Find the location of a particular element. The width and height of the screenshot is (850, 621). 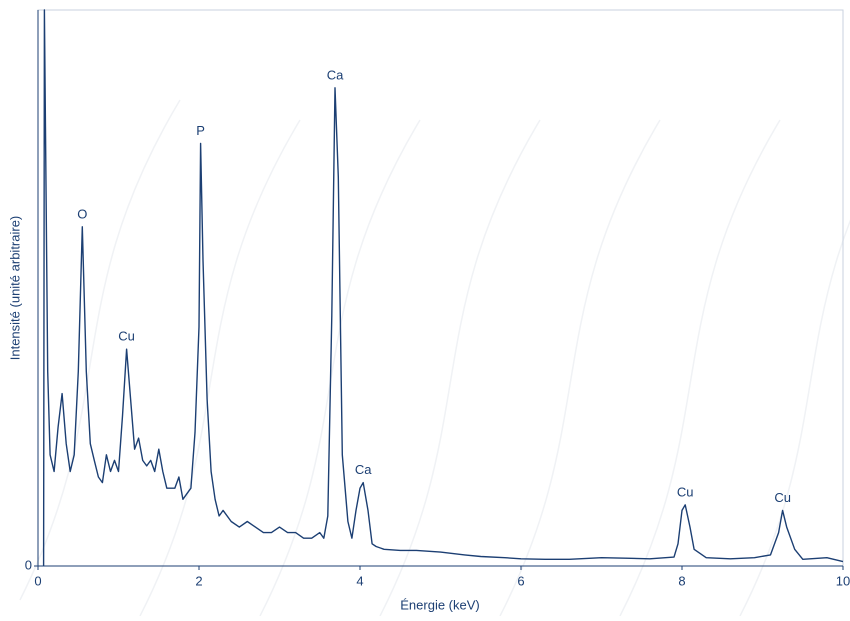

x-tick-label: 0 is located at coordinates (37, 580).